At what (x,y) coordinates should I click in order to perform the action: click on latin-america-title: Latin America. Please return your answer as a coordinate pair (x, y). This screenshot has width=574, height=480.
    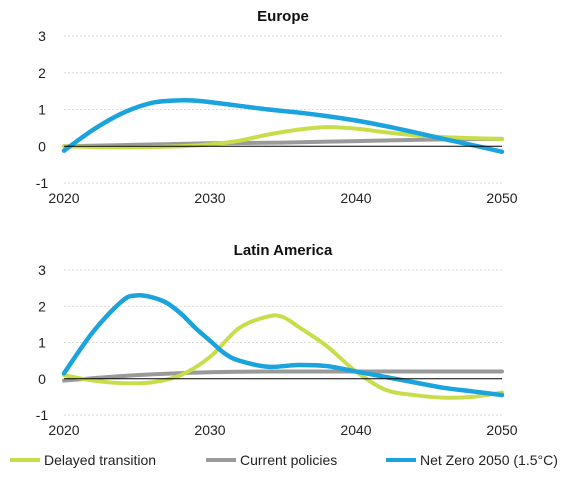
    Looking at the image, I should click on (283, 250).